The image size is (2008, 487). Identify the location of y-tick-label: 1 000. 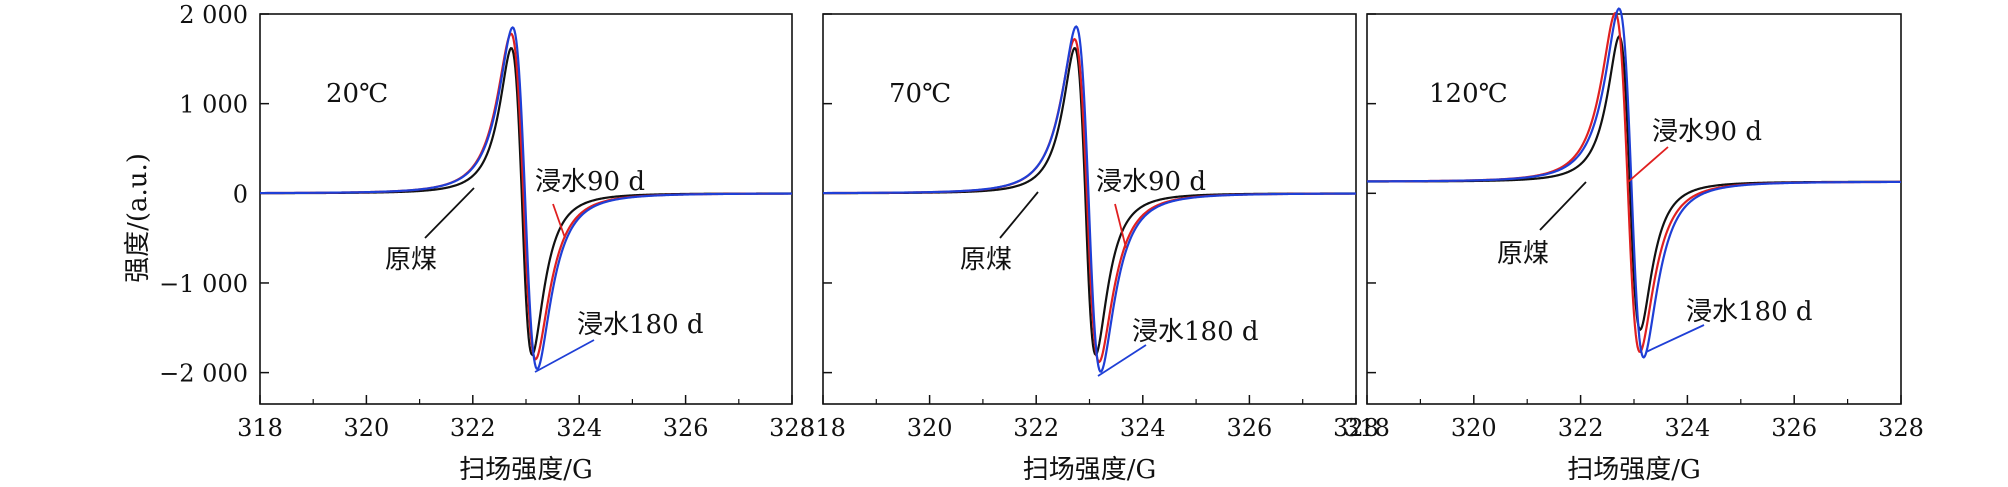
(213, 105).